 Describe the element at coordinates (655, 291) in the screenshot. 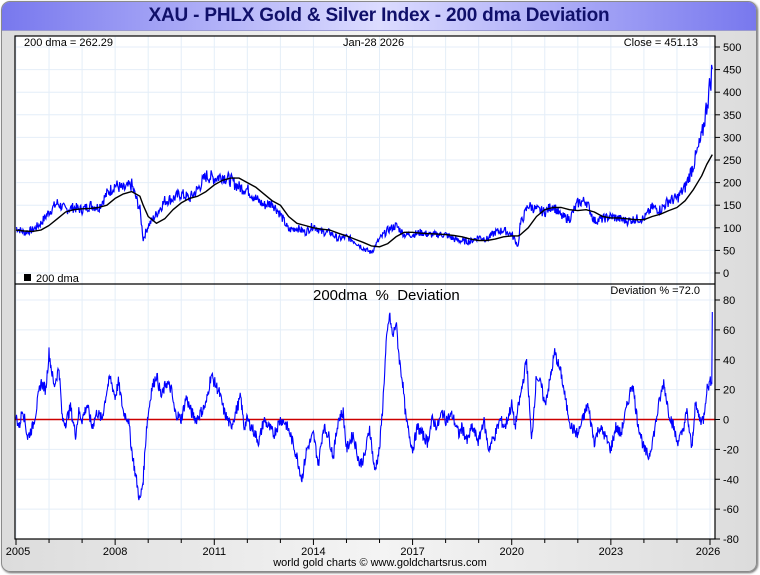

I see `deviation-value: Deviation % =72.0` at that location.